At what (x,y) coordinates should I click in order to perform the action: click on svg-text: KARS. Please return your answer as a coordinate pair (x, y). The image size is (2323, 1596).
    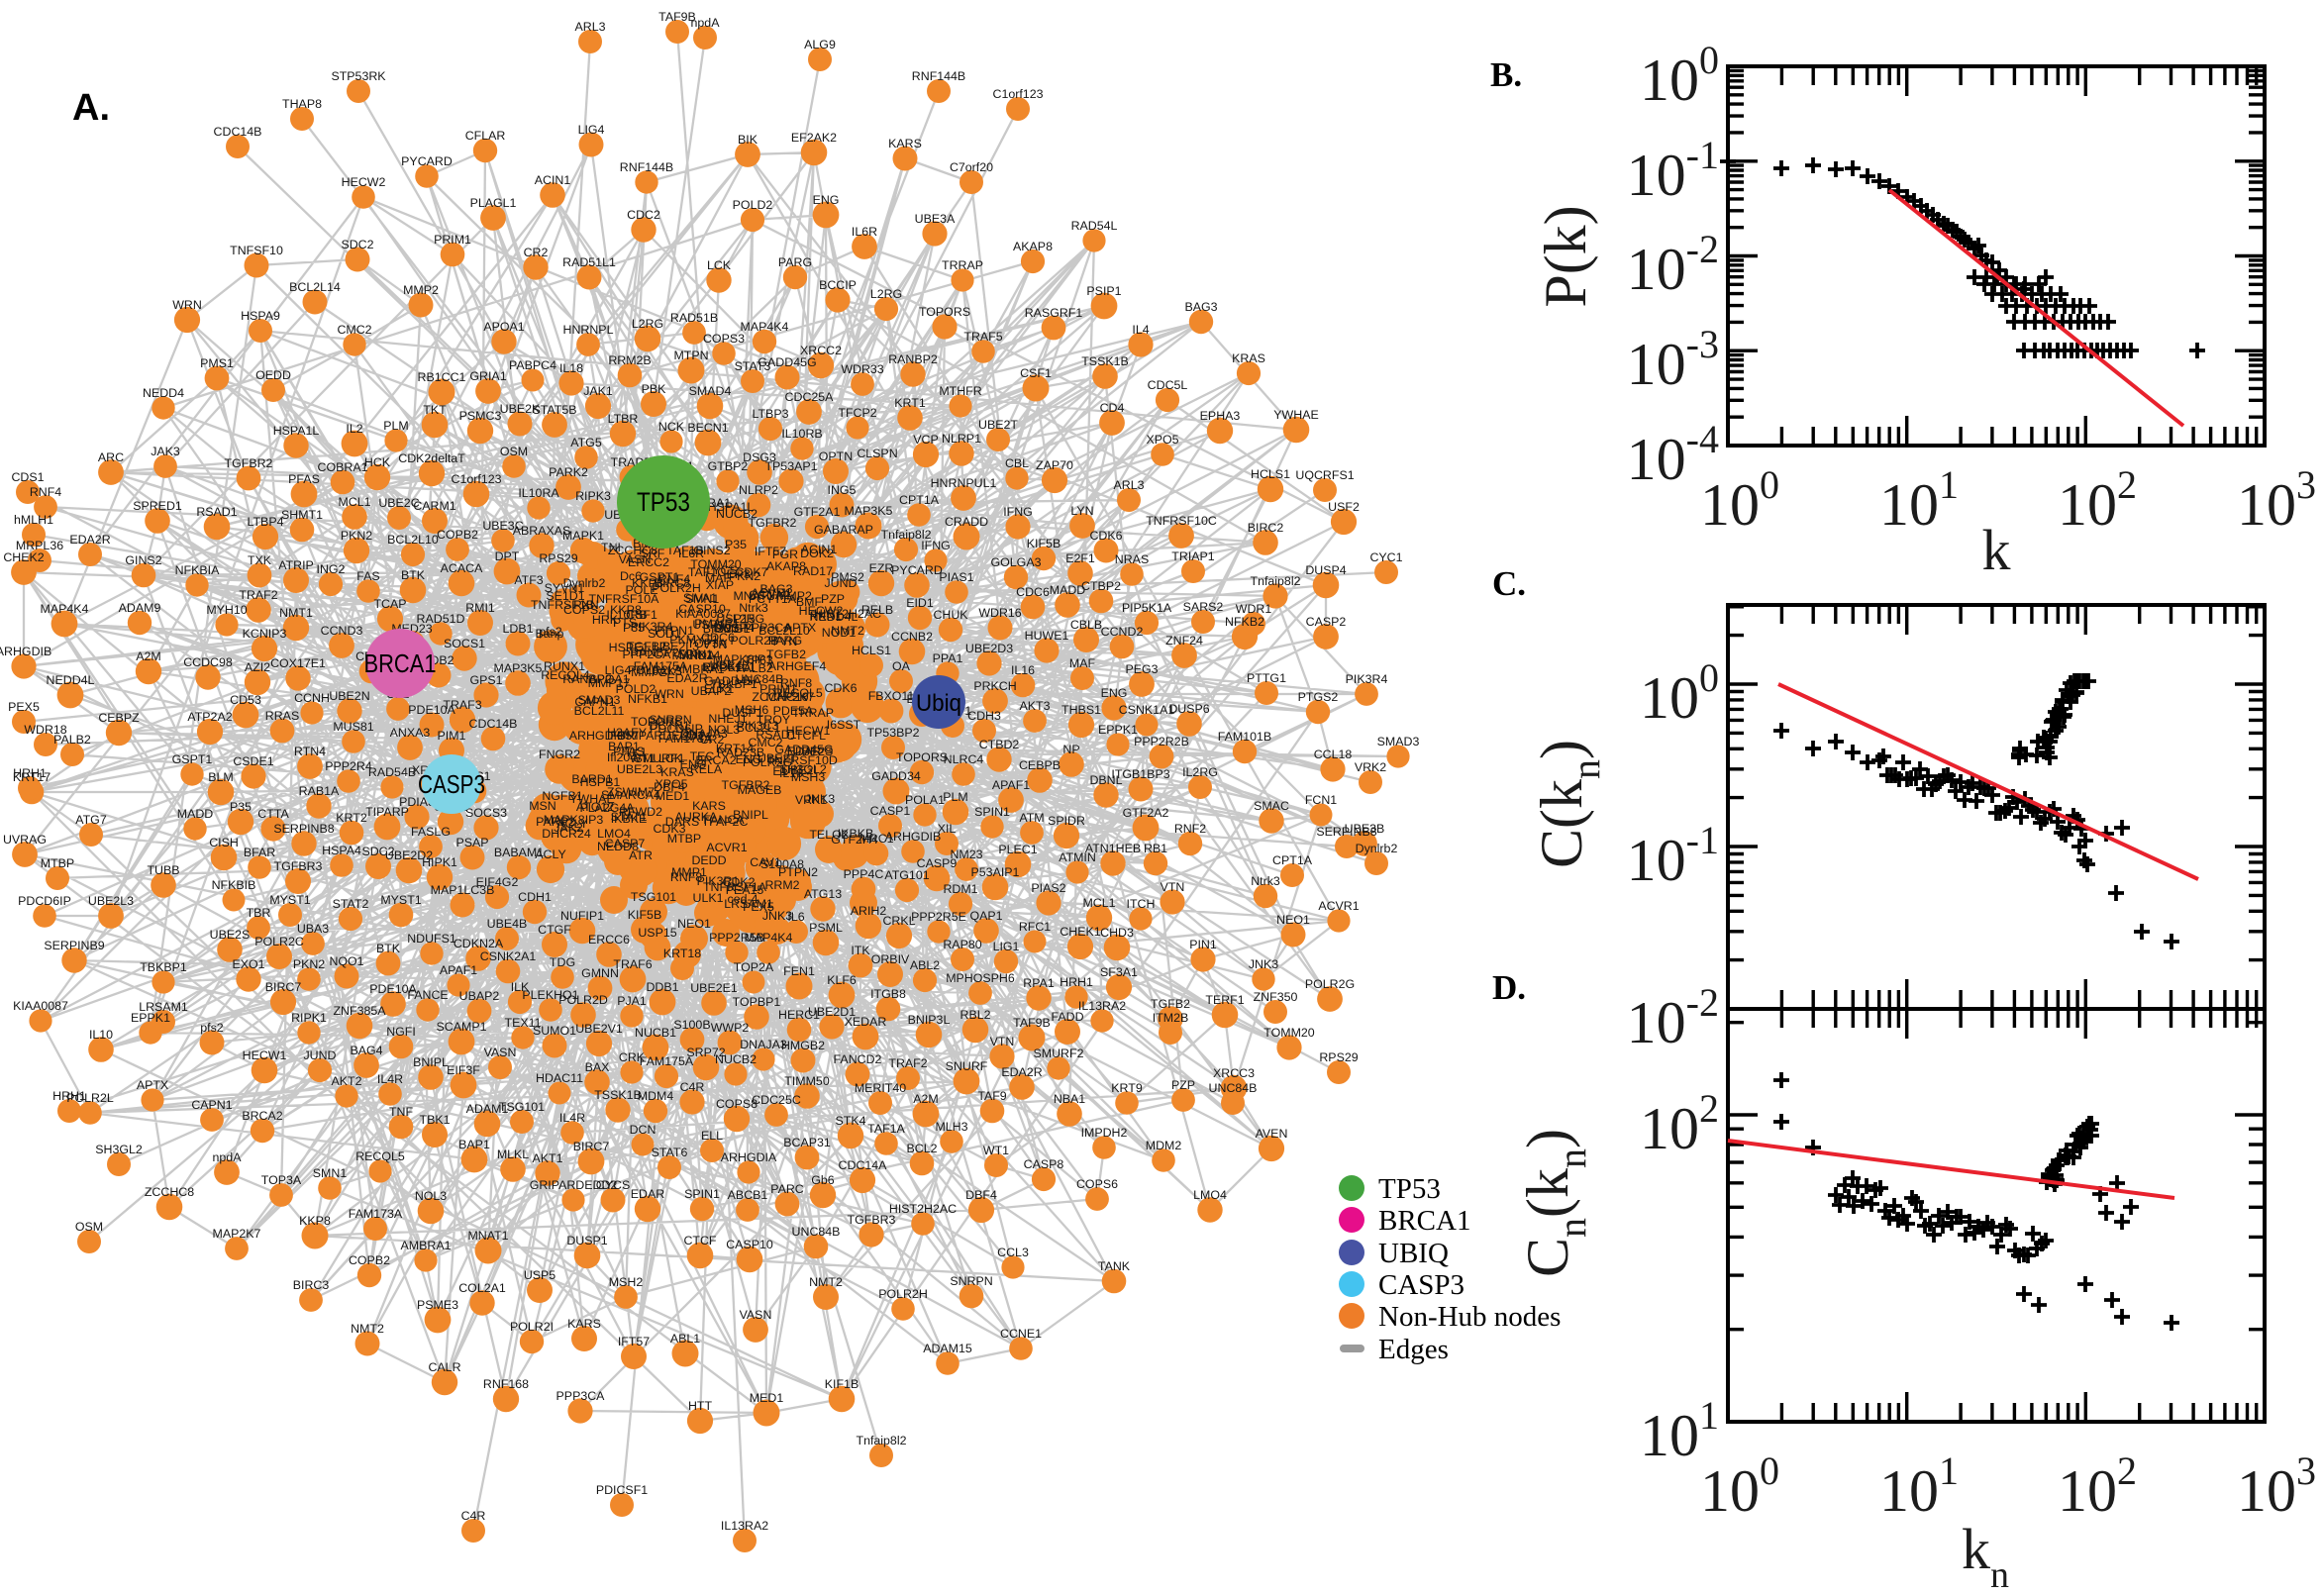
    Looking at the image, I should click on (584, 1324).